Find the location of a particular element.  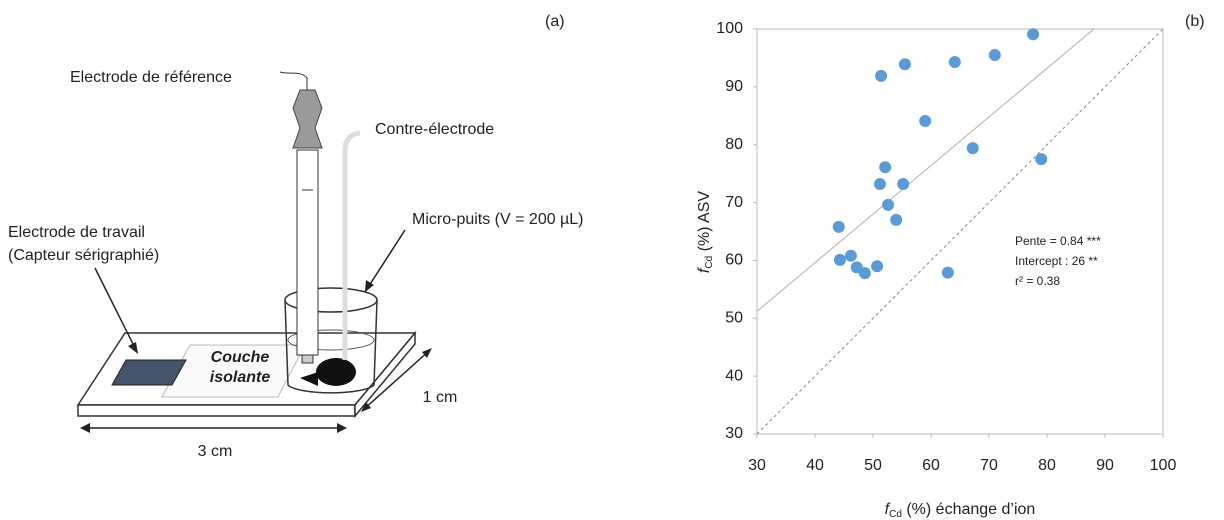

y-tick-label: 40 is located at coordinates (734, 375).